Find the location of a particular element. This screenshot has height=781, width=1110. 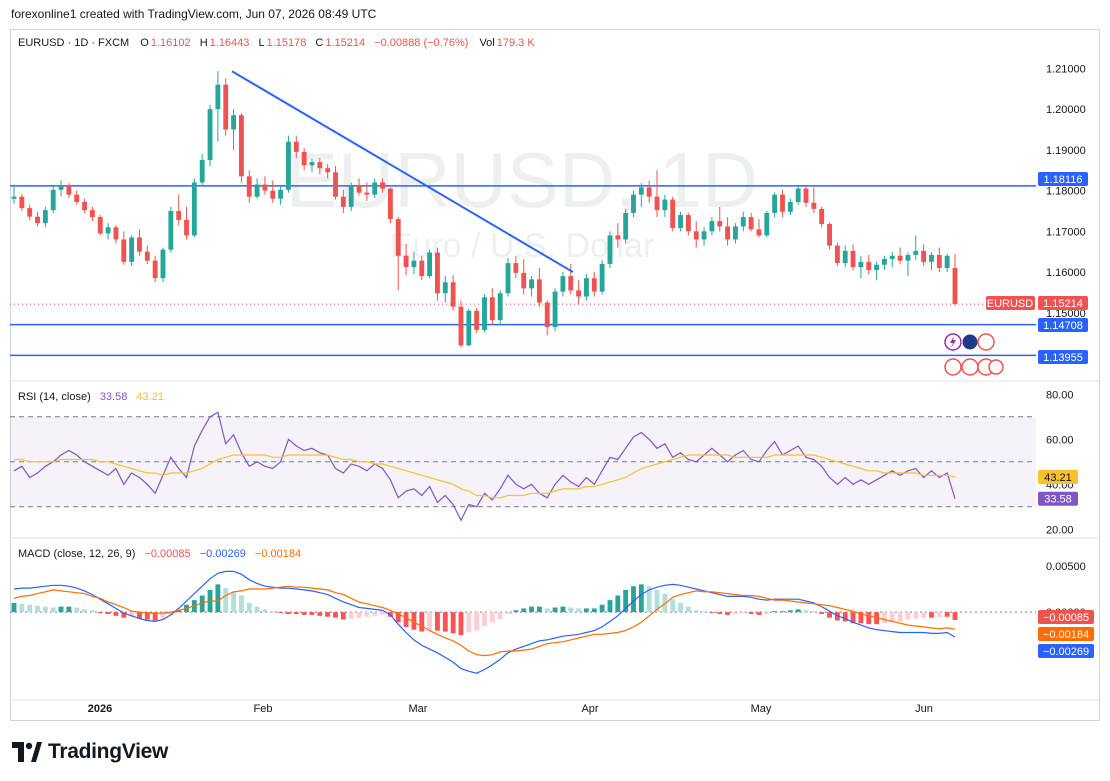

macd-hist-badge-text: −0.00085 is located at coordinates (1066, 618).